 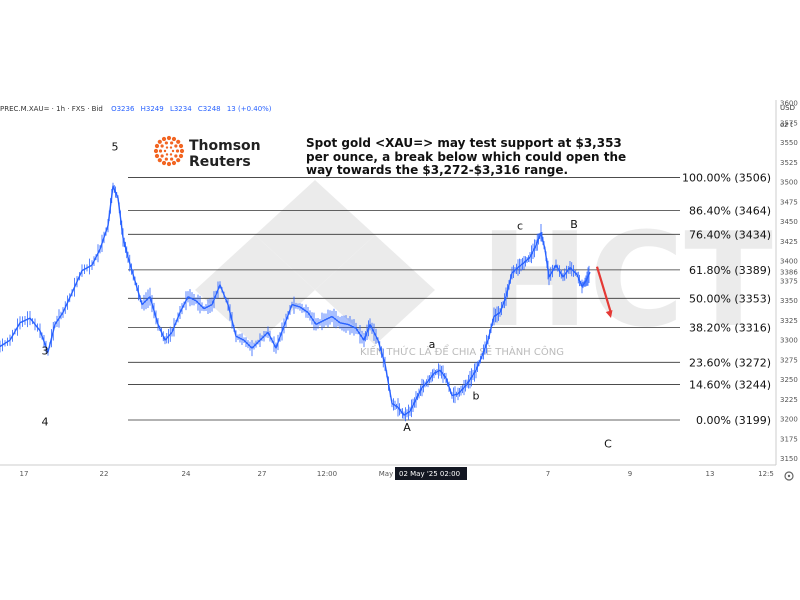 What do you see at coordinates (609, 314) in the screenshot?
I see `forecast-arrow-head` at bounding box center [609, 314].